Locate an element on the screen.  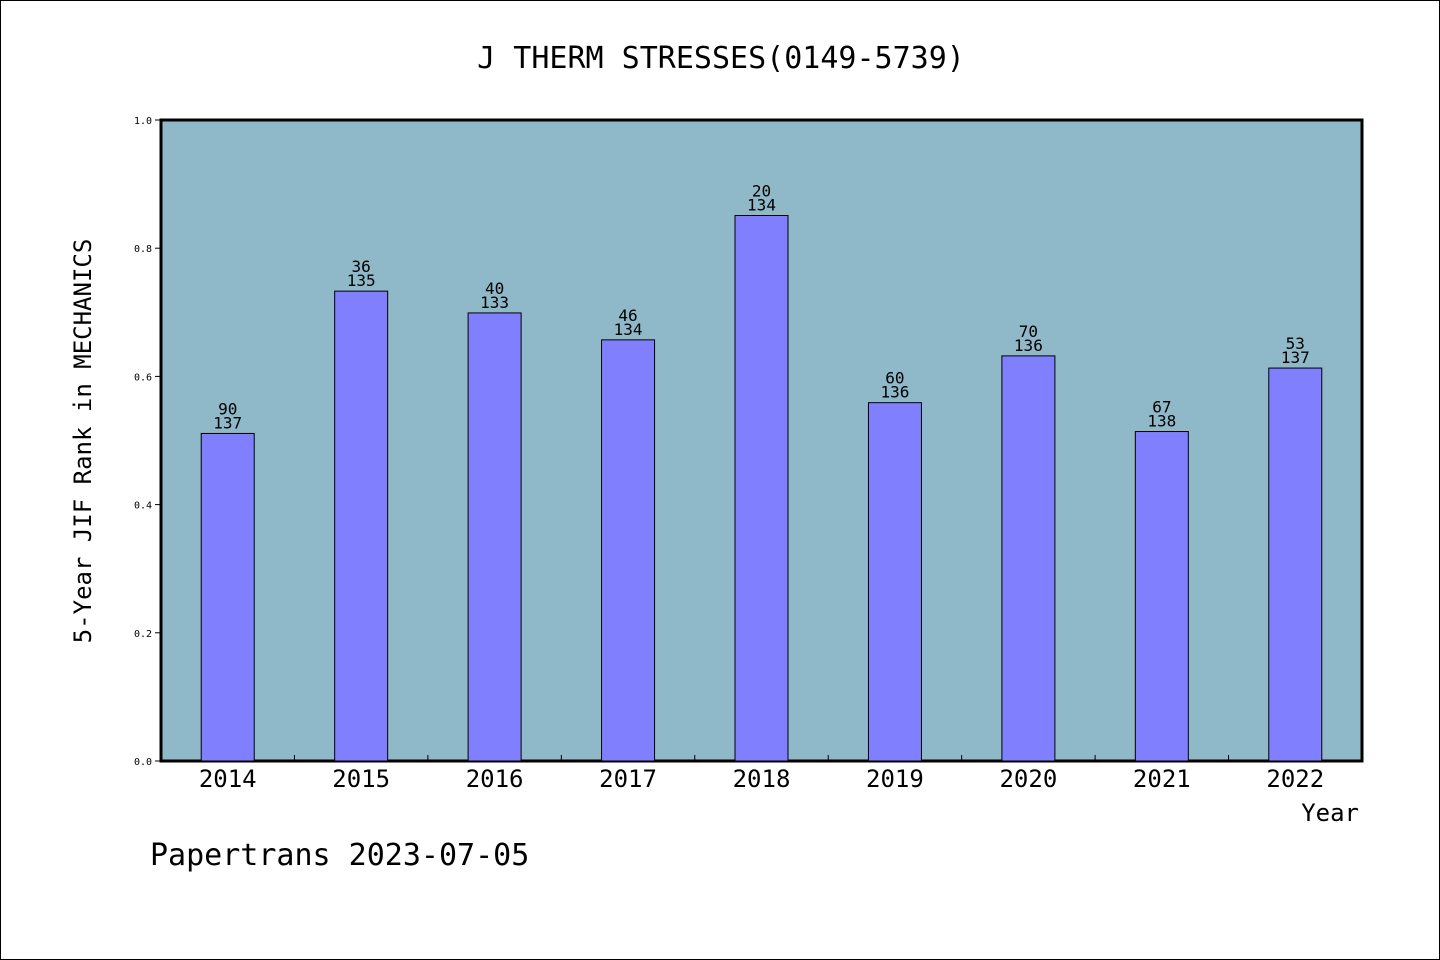
y-tick-label: 1.0 is located at coordinates (143, 121).